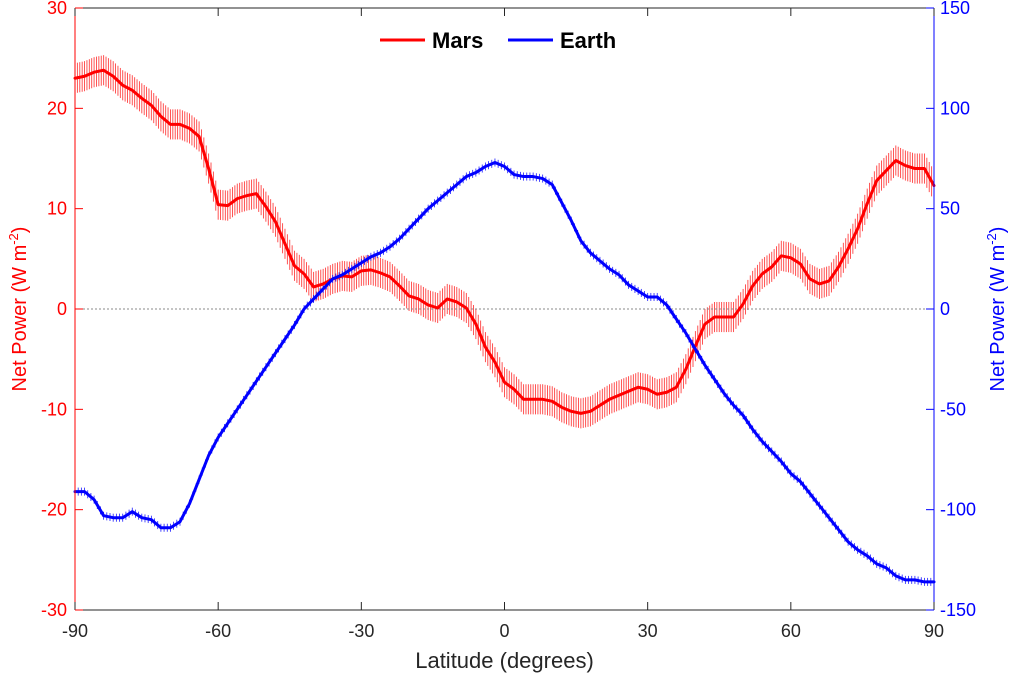 This screenshot has width=1024, height=676. Describe the element at coordinates (934, 631) in the screenshot. I see `x-tick-label: 90` at that location.